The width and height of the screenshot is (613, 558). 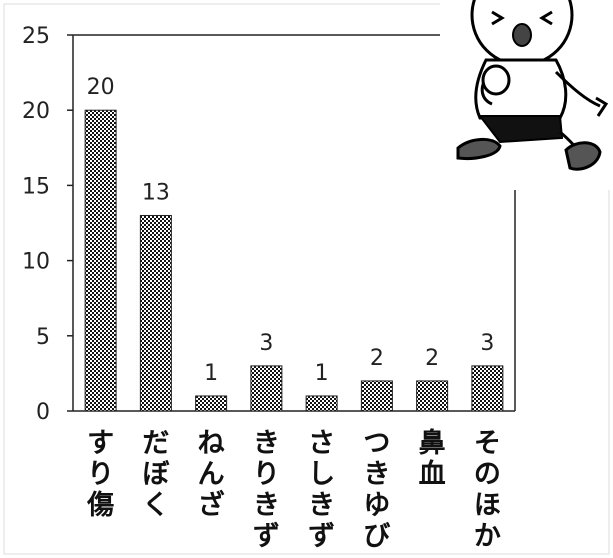 I want to click on data-label-5: 1, so click(x=322, y=373).